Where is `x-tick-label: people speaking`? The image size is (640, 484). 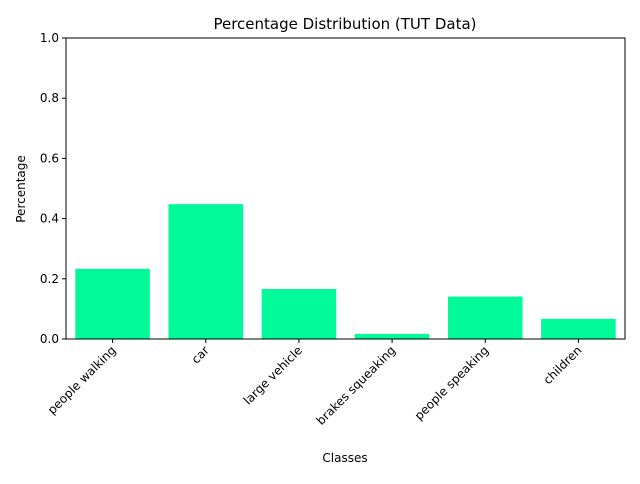 x-tick-label: people speaking is located at coordinates (452, 383).